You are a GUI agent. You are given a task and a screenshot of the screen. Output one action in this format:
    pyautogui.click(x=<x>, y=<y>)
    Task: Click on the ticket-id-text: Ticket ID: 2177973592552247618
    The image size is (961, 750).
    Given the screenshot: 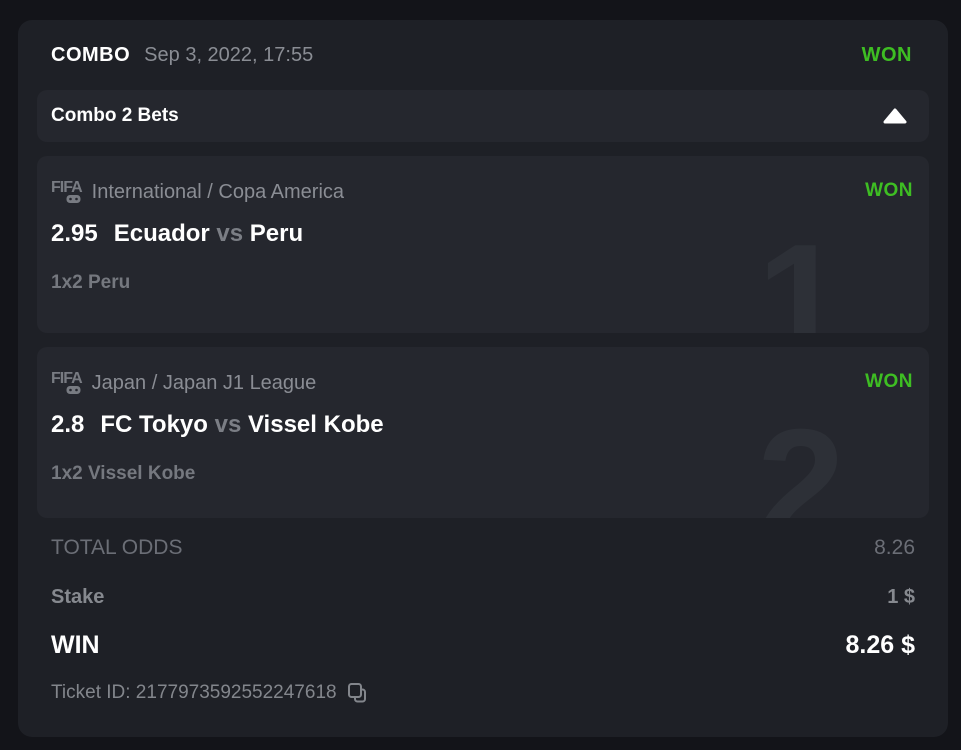 What is the action you would take?
    pyautogui.click(x=194, y=692)
    